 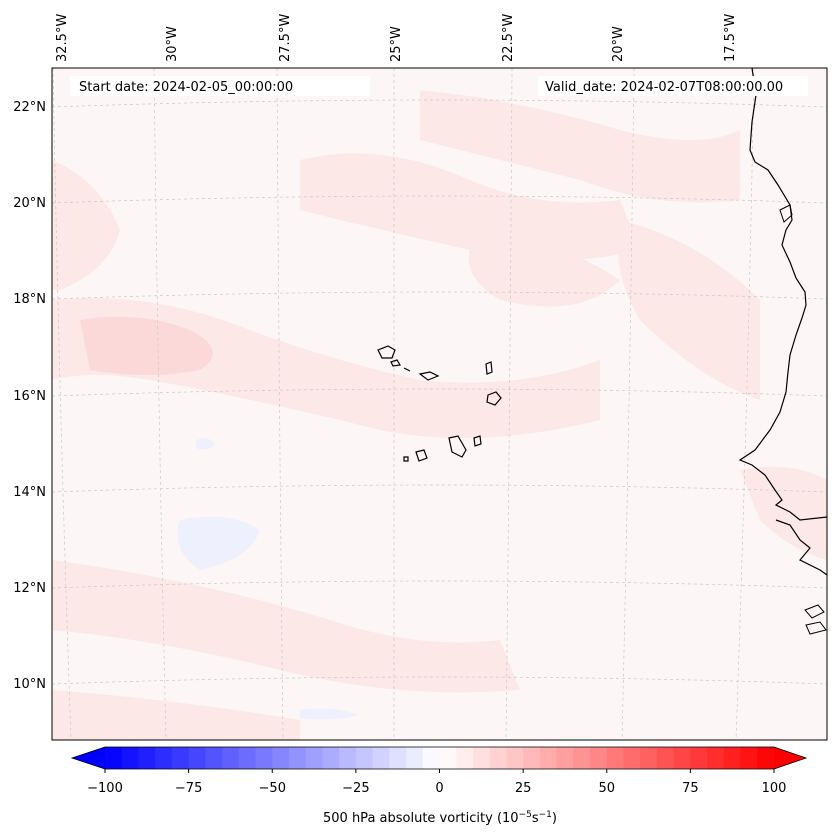 I want to click on lat-label-16n: 16°N, so click(x=29, y=396).